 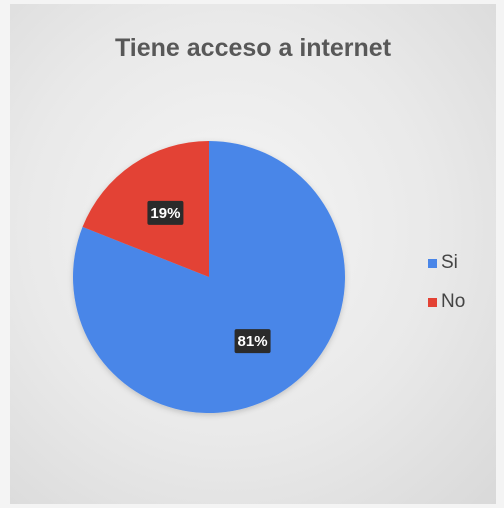 I want to click on legend-label-no: No, so click(x=453, y=301).